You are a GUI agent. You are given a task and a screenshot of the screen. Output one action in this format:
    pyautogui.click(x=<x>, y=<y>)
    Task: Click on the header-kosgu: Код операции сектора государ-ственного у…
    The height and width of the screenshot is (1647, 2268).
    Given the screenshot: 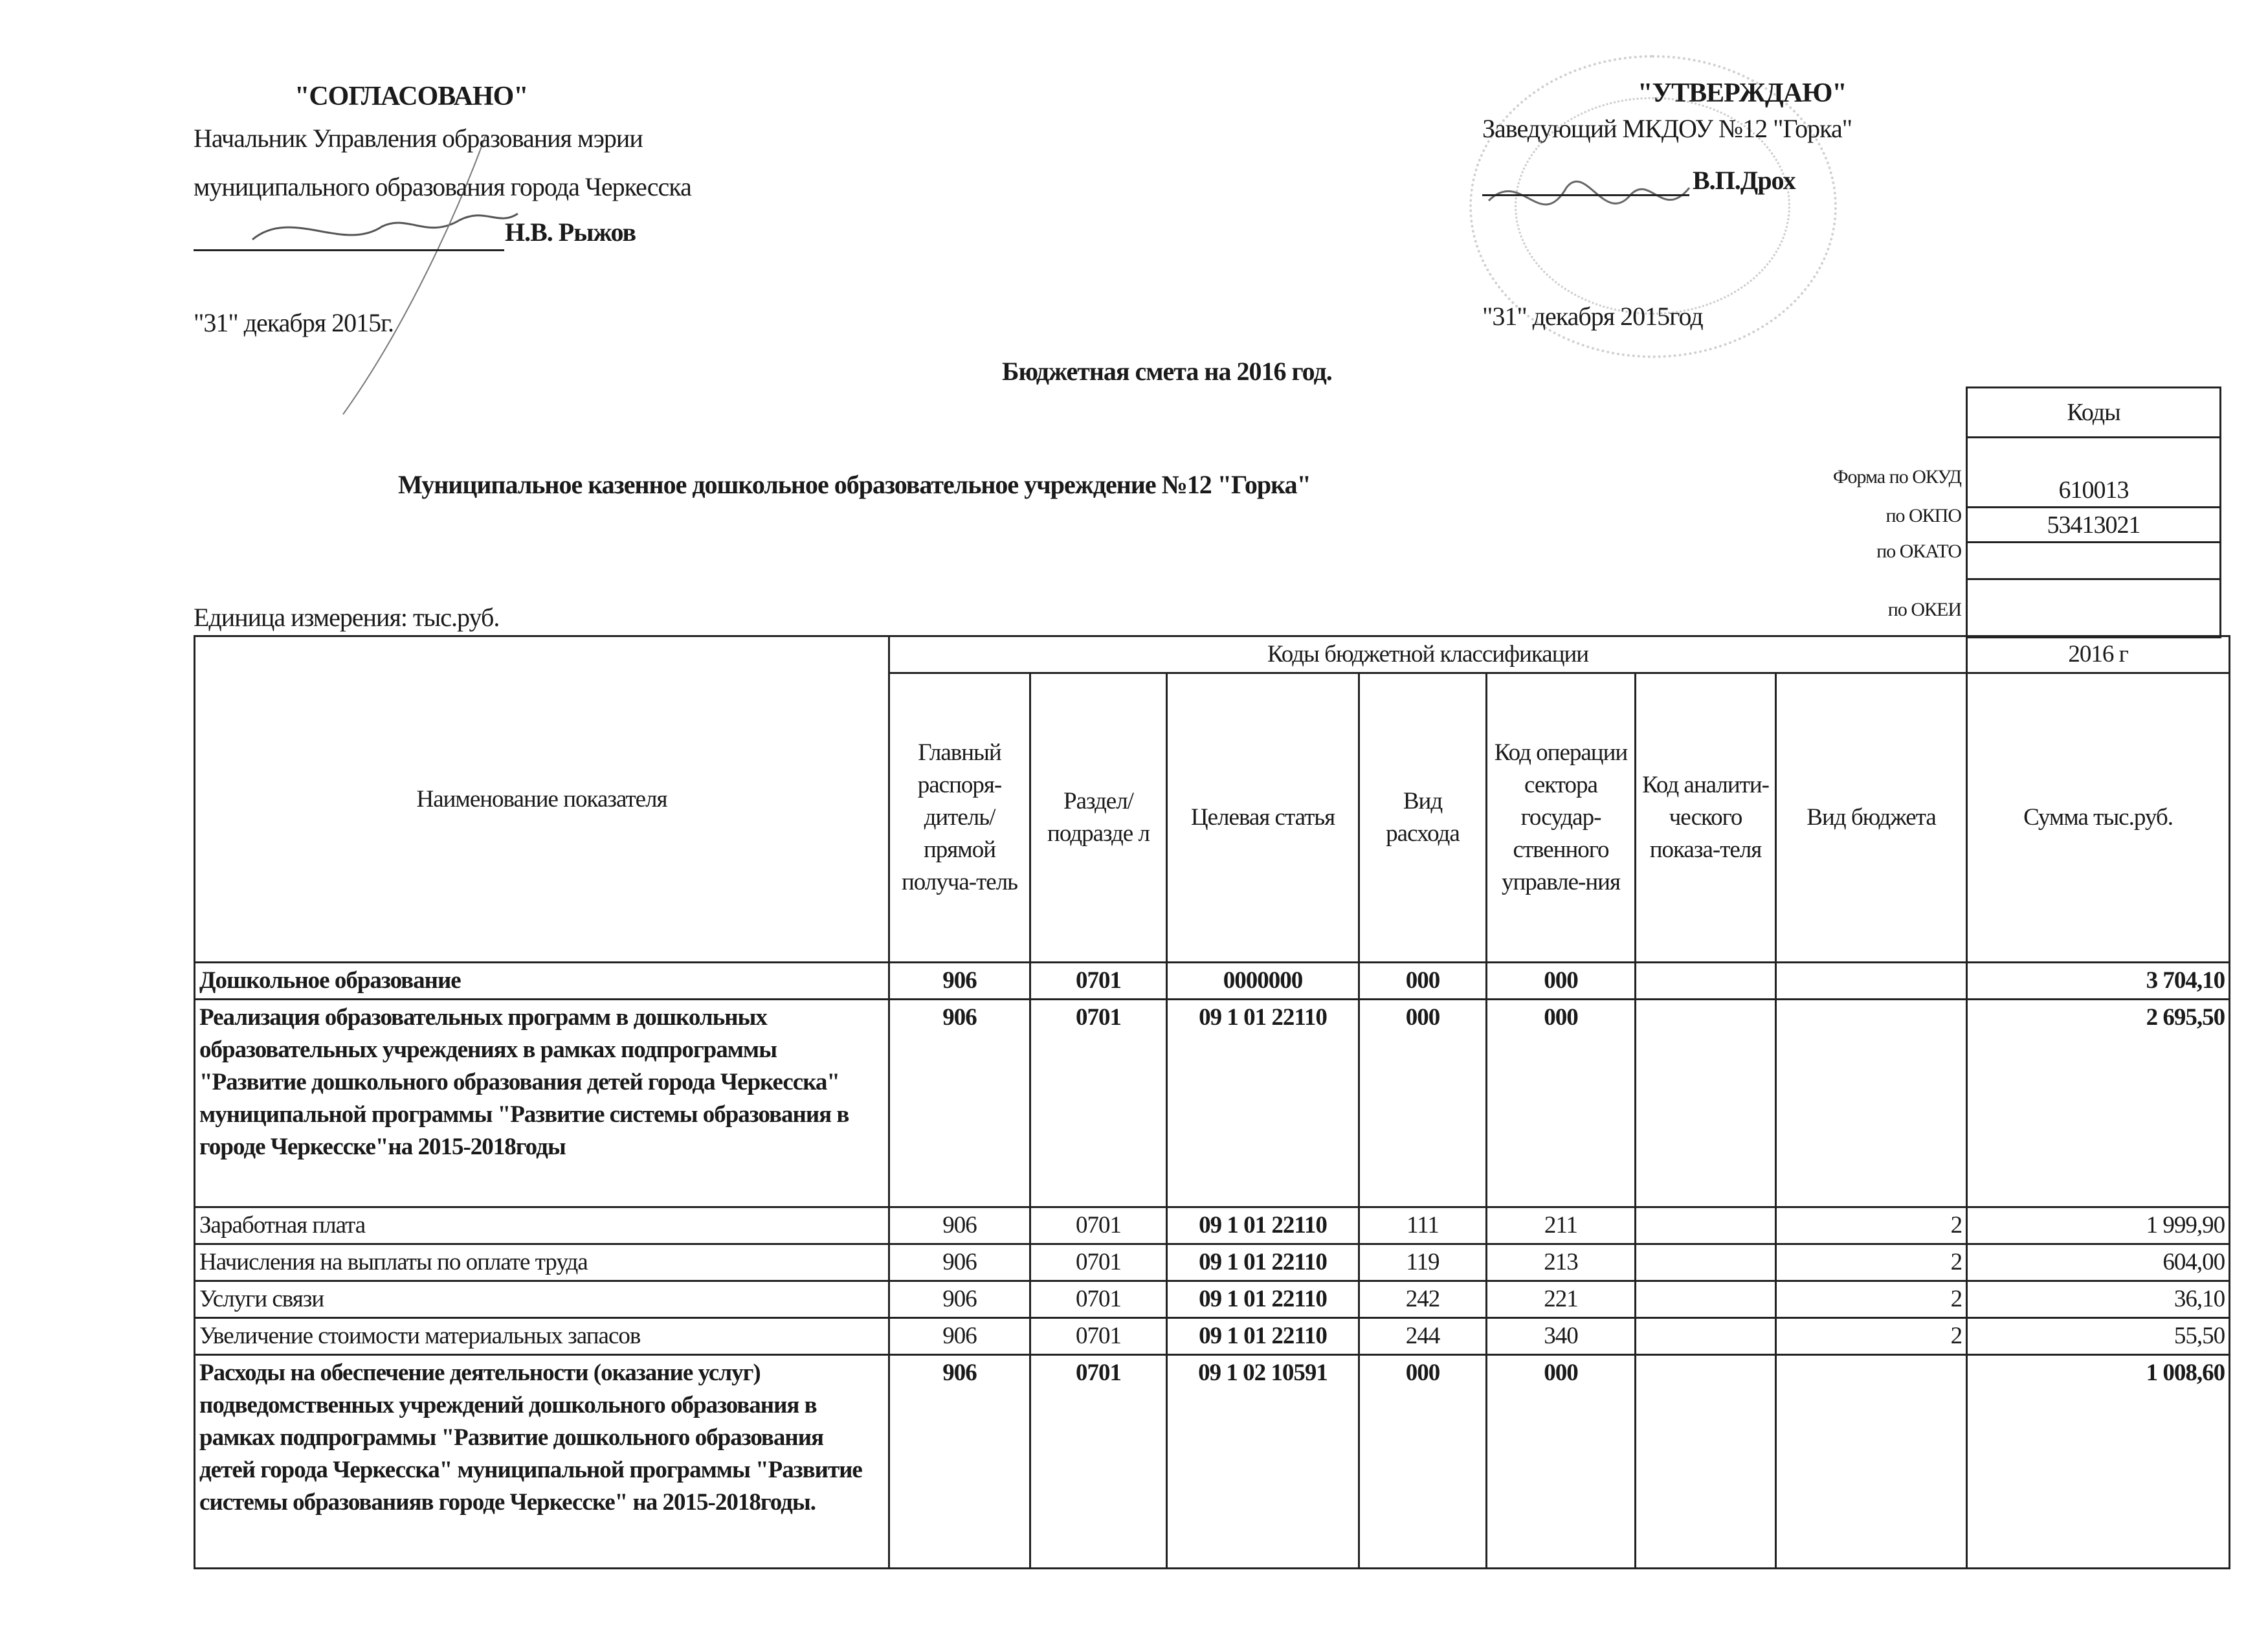 What is the action you would take?
    pyautogui.click(x=1561, y=817)
    